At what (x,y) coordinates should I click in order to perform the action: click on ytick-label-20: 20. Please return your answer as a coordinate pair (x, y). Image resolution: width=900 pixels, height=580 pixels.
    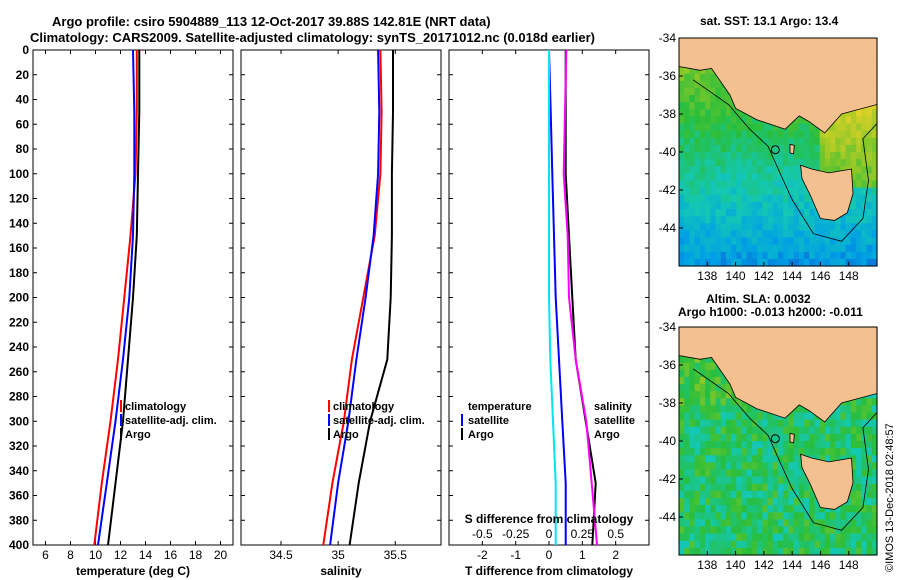
    Looking at the image, I should click on (23, 75).